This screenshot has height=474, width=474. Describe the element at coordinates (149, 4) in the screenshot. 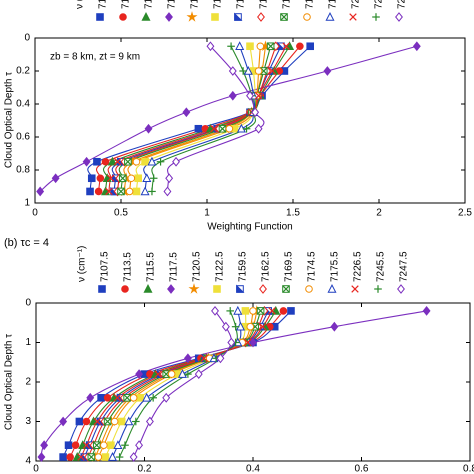

I see `legend-label: 7115.5` at that location.